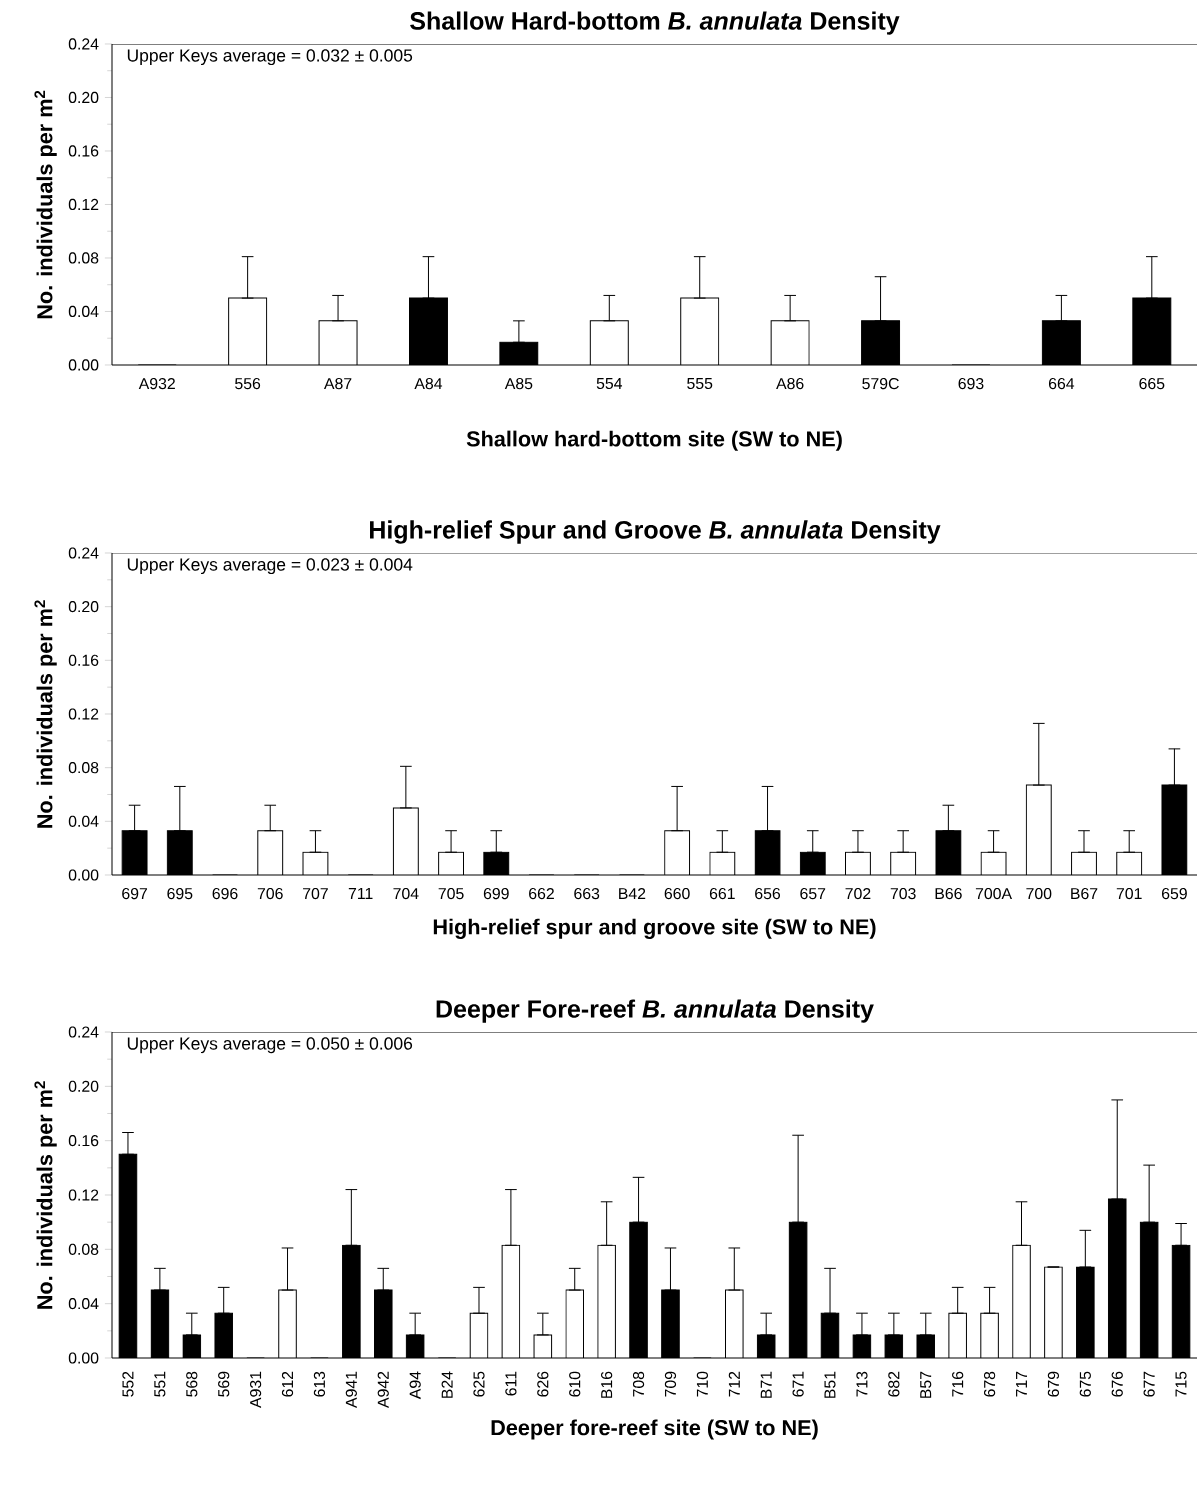 This screenshot has width=1199, height=1488. What do you see at coordinates (587, 893) in the screenshot?
I see `x-tick-label: 663` at bounding box center [587, 893].